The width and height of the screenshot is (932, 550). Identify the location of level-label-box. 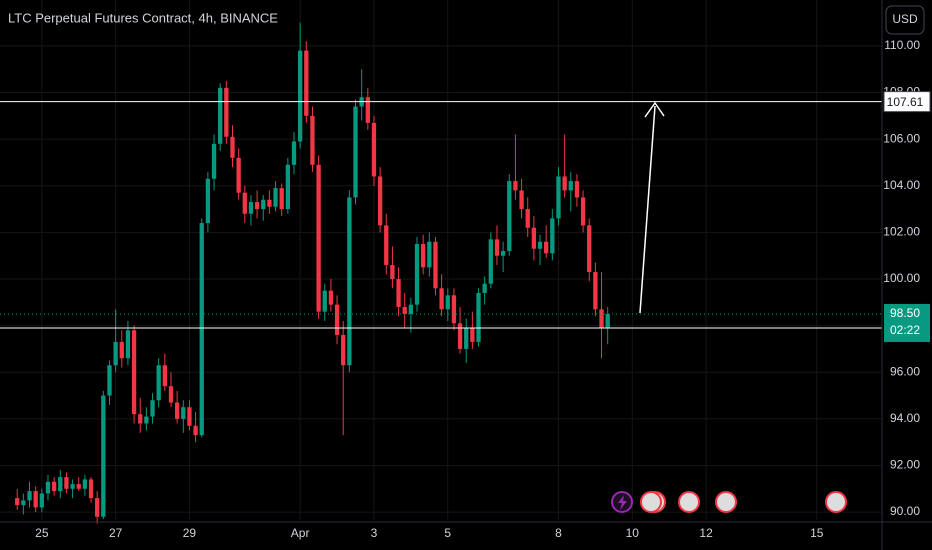
(907, 102).